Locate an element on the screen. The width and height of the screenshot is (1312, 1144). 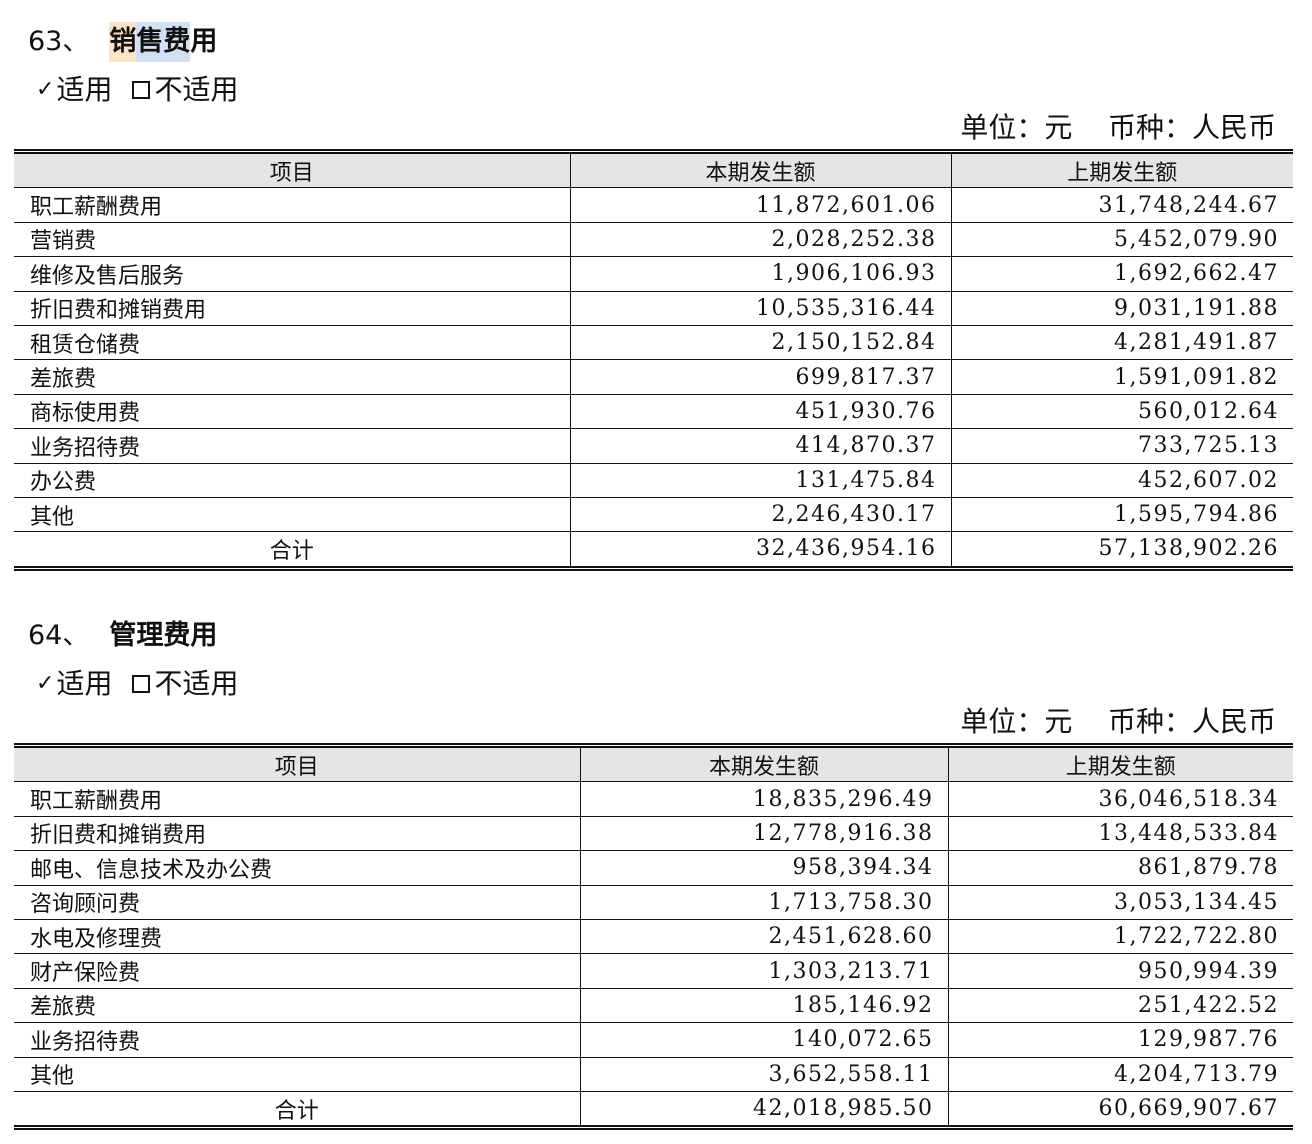
row-current: 3,652,558.11 is located at coordinates (764, 1074).